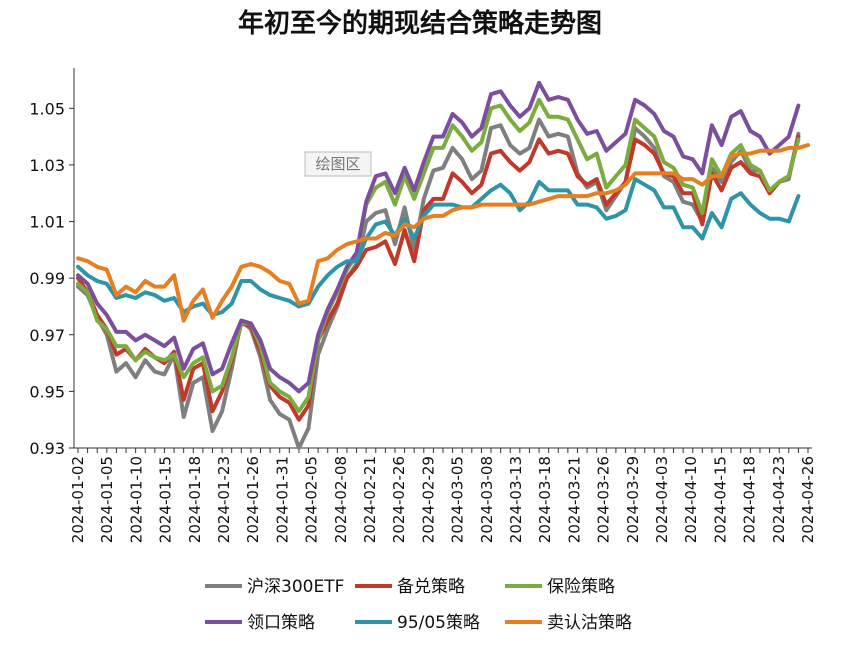 The width and height of the screenshot is (841, 649). Describe the element at coordinates (47, 108) in the screenshot. I see `y-tick-label: 1.05` at that location.